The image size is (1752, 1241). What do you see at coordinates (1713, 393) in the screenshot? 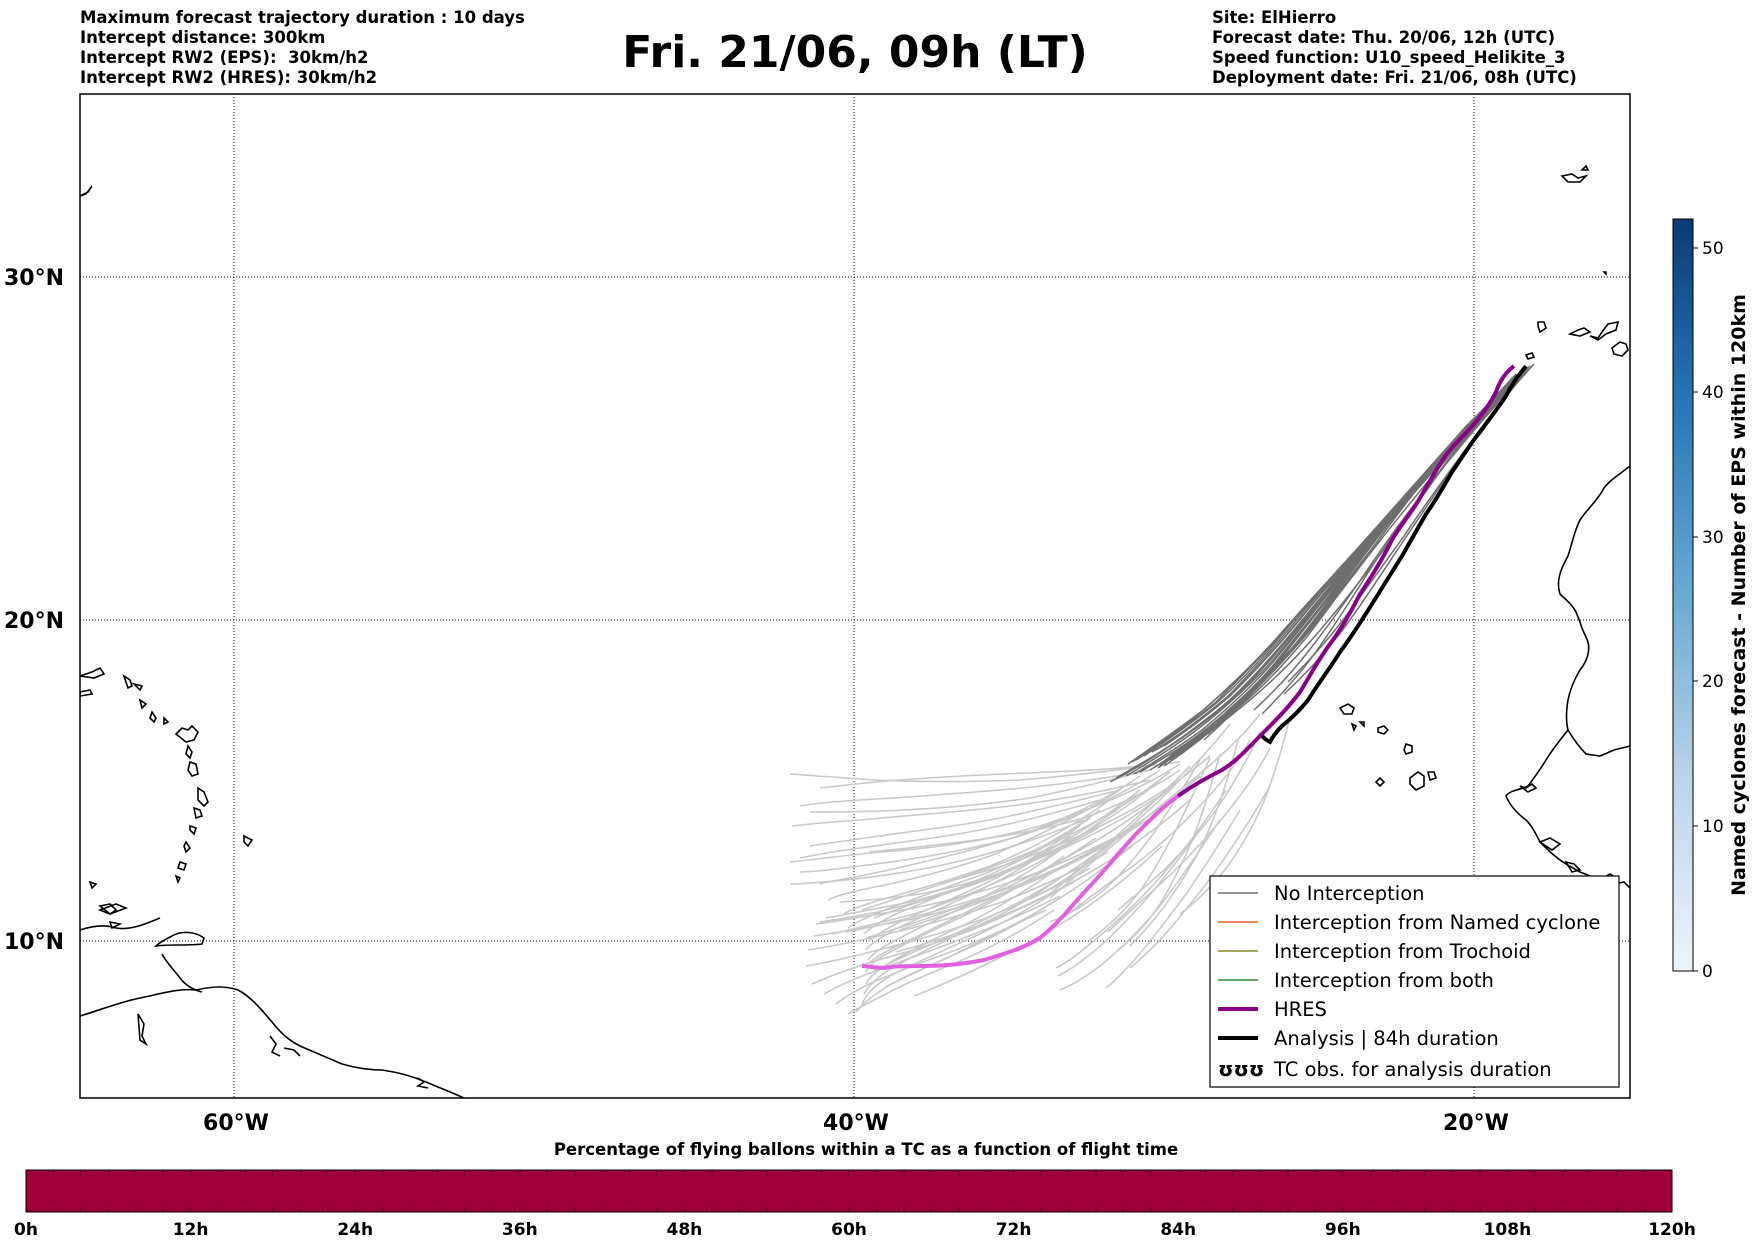
I see `colorbar-tick: 40` at bounding box center [1713, 393].